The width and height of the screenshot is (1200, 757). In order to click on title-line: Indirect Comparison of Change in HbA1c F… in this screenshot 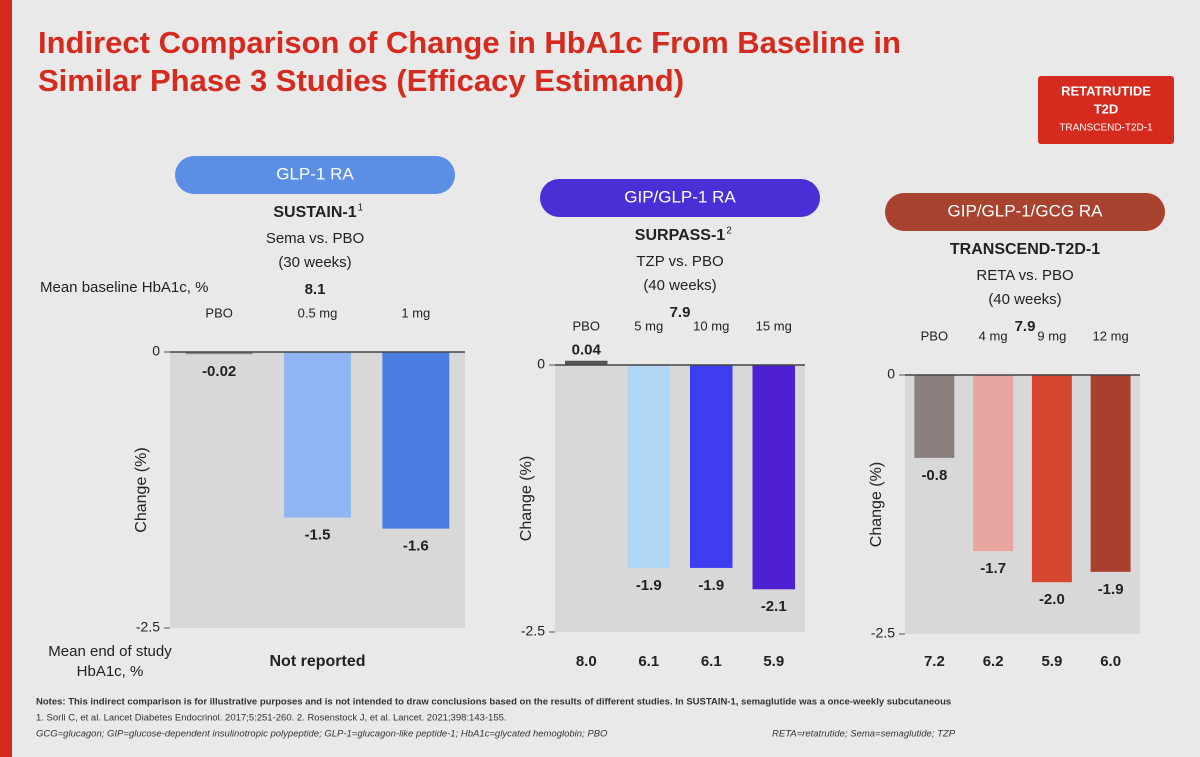, I will do `click(469, 42)`.